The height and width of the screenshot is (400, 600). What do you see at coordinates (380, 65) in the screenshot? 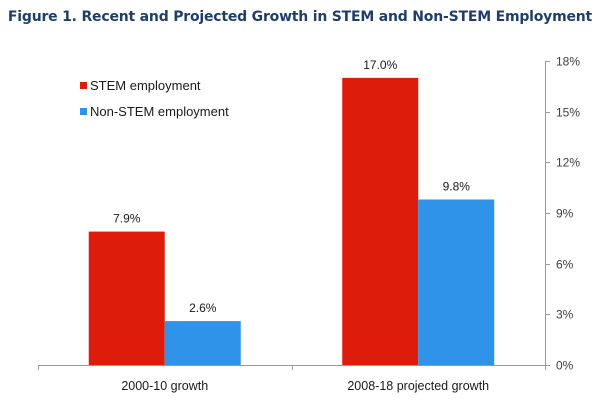
I see `data-label: 17.0%` at bounding box center [380, 65].